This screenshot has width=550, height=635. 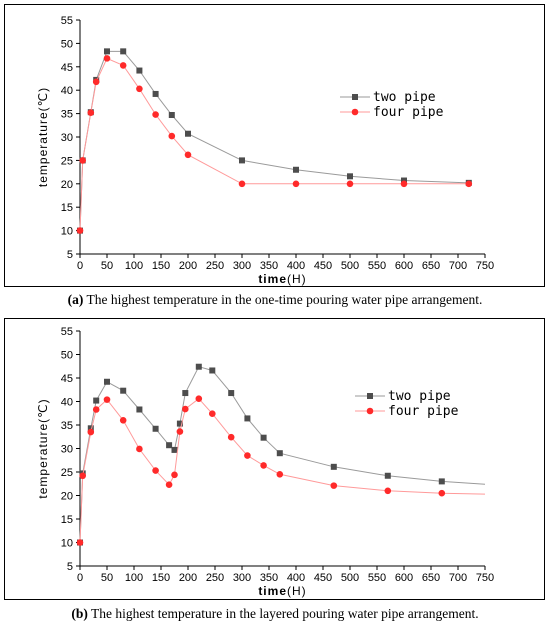 I want to click on chart-1-y-tick-label: 35, so click(x=67, y=426).